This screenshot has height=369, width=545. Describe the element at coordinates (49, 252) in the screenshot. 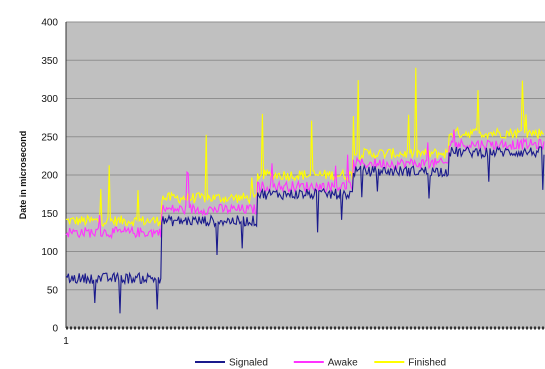

I see `y-tick-label: 100` at that location.